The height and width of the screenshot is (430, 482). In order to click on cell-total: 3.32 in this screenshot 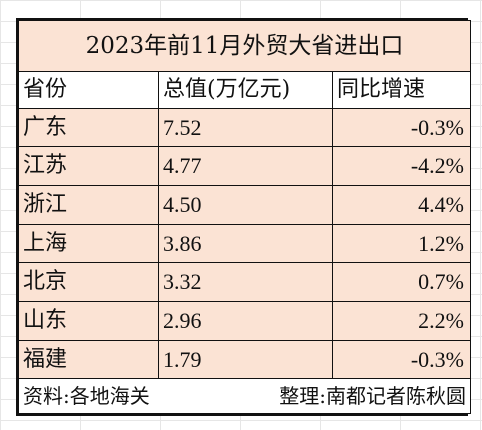, I will do `click(245, 282)`.